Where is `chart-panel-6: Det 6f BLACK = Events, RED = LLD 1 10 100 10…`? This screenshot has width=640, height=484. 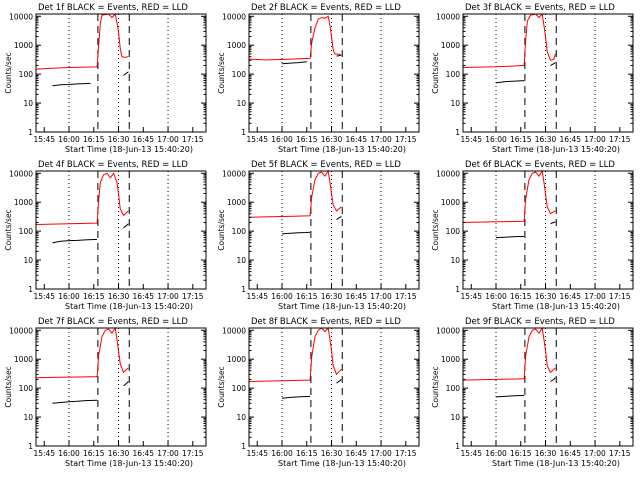
chart-panel-6: Det 6f BLACK = Events, RED = LLD 1 10 100 10… is located at coordinates (532, 235).